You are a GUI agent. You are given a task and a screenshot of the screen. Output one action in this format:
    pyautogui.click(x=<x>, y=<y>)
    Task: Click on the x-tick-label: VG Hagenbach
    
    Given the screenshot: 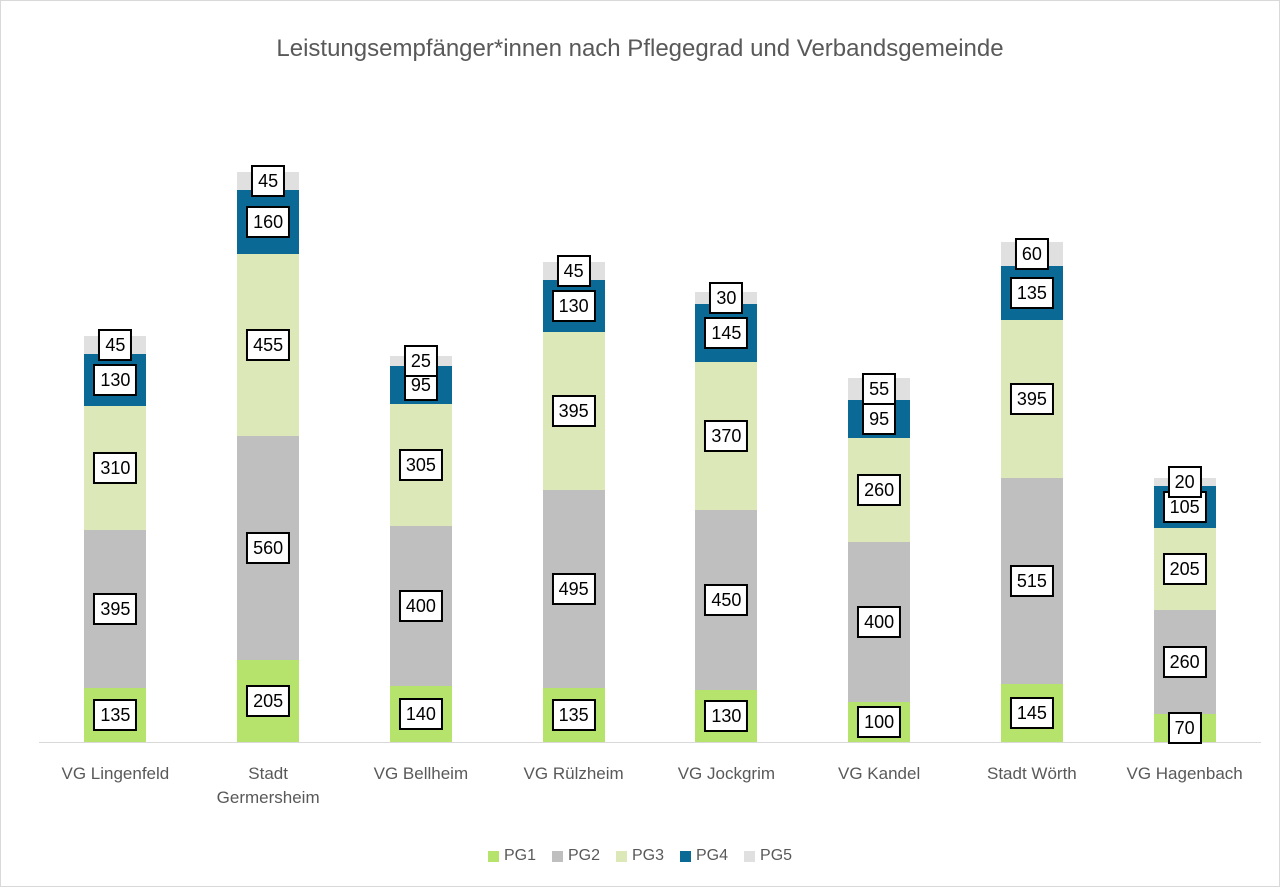 What is the action you would take?
    pyautogui.click(x=1184, y=773)
    